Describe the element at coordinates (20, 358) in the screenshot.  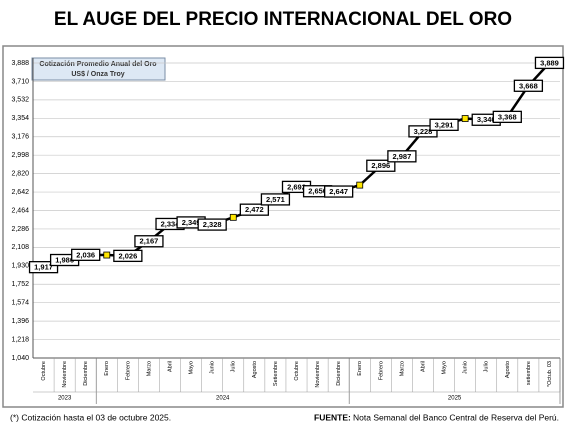
I see `y-tick-label: 1,040` at that location.